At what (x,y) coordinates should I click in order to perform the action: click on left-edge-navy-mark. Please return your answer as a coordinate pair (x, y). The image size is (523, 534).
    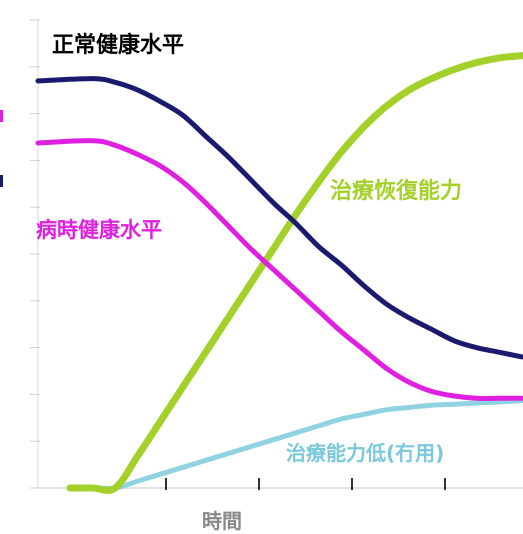
    Looking at the image, I should click on (1, 181).